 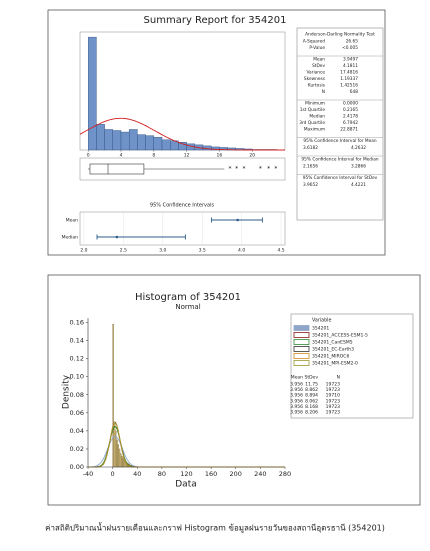 What do you see at coordinates (354, 92) in the screenshot?
I see `stat-value: 648` at bounding box center [354, 92].